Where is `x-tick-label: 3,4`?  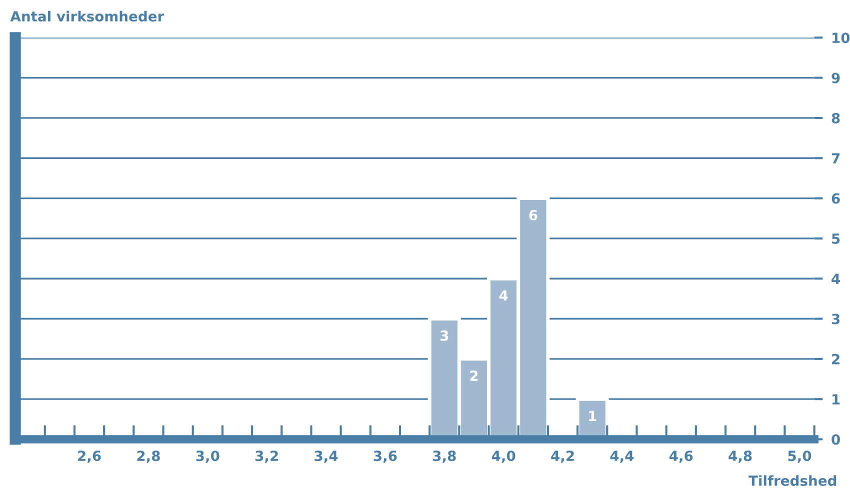
x-tick-label: 3,4 is located at coordinates (326, 456).